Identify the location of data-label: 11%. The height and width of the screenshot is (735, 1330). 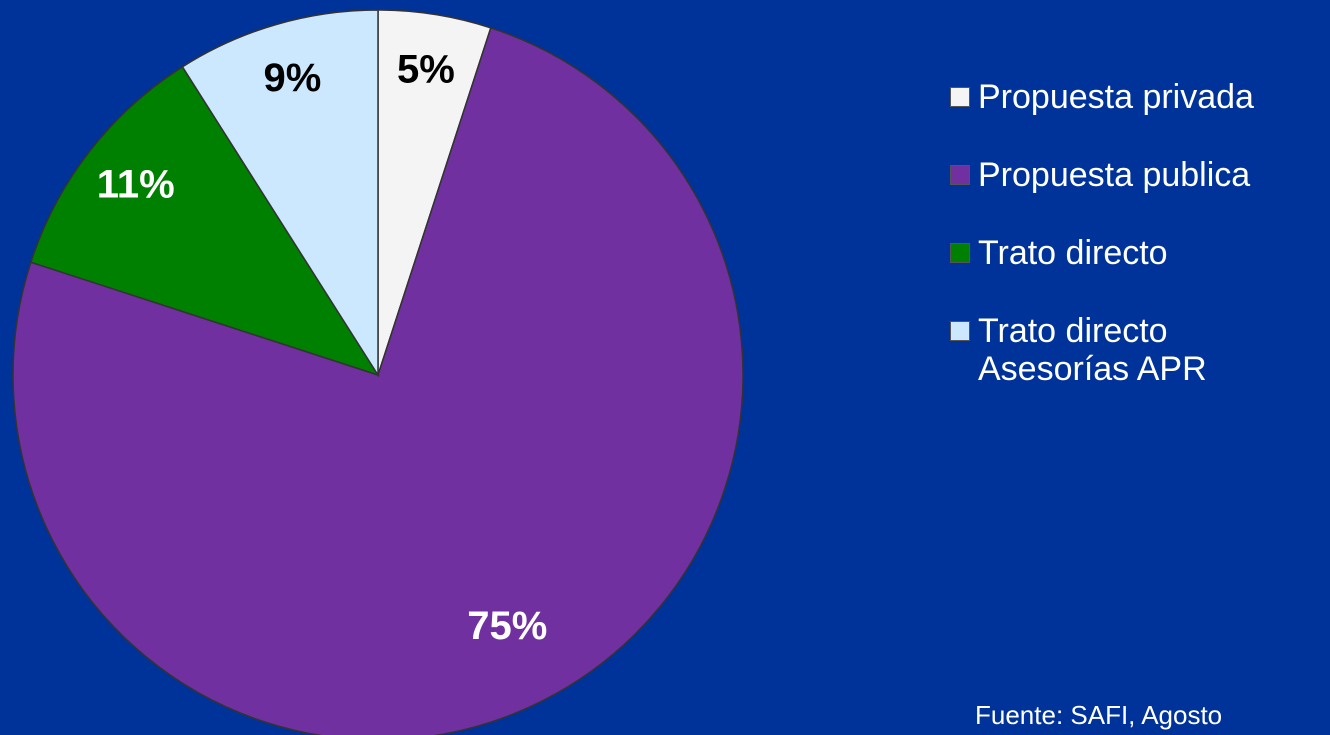
(136, 185).